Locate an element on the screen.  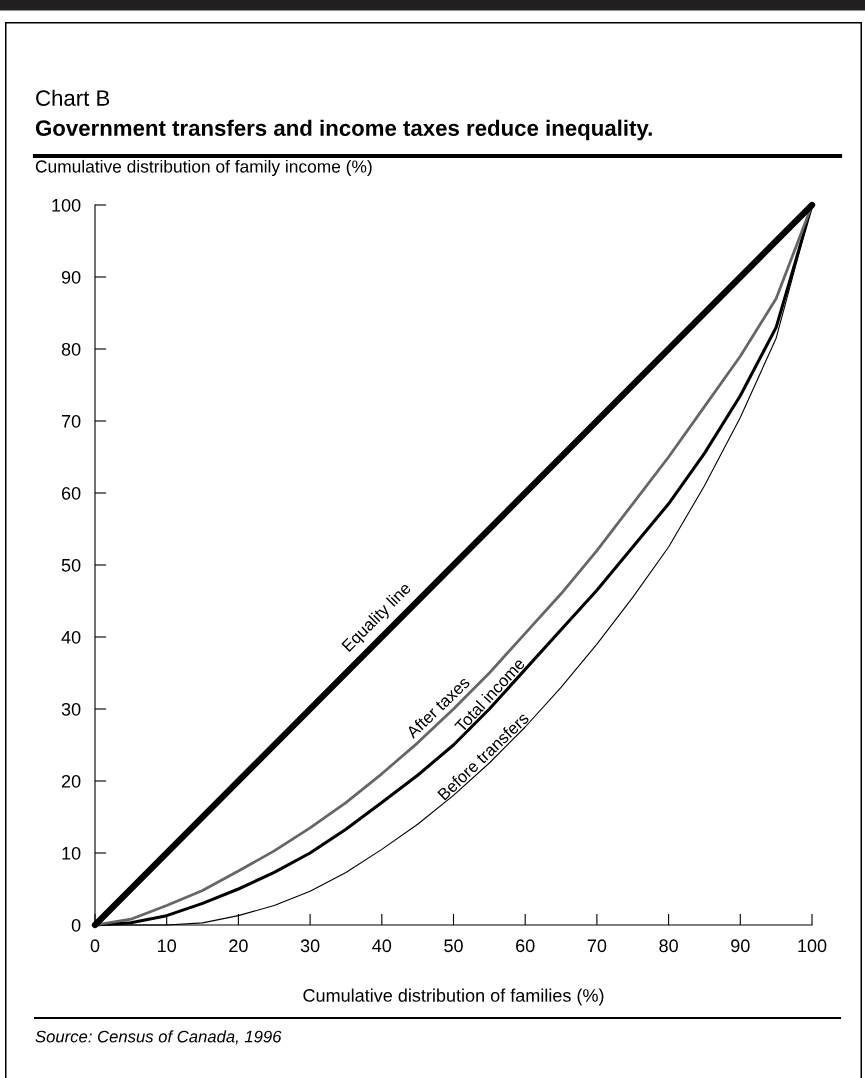
x-tick-label: 30 is located at coordinates (310, 946).